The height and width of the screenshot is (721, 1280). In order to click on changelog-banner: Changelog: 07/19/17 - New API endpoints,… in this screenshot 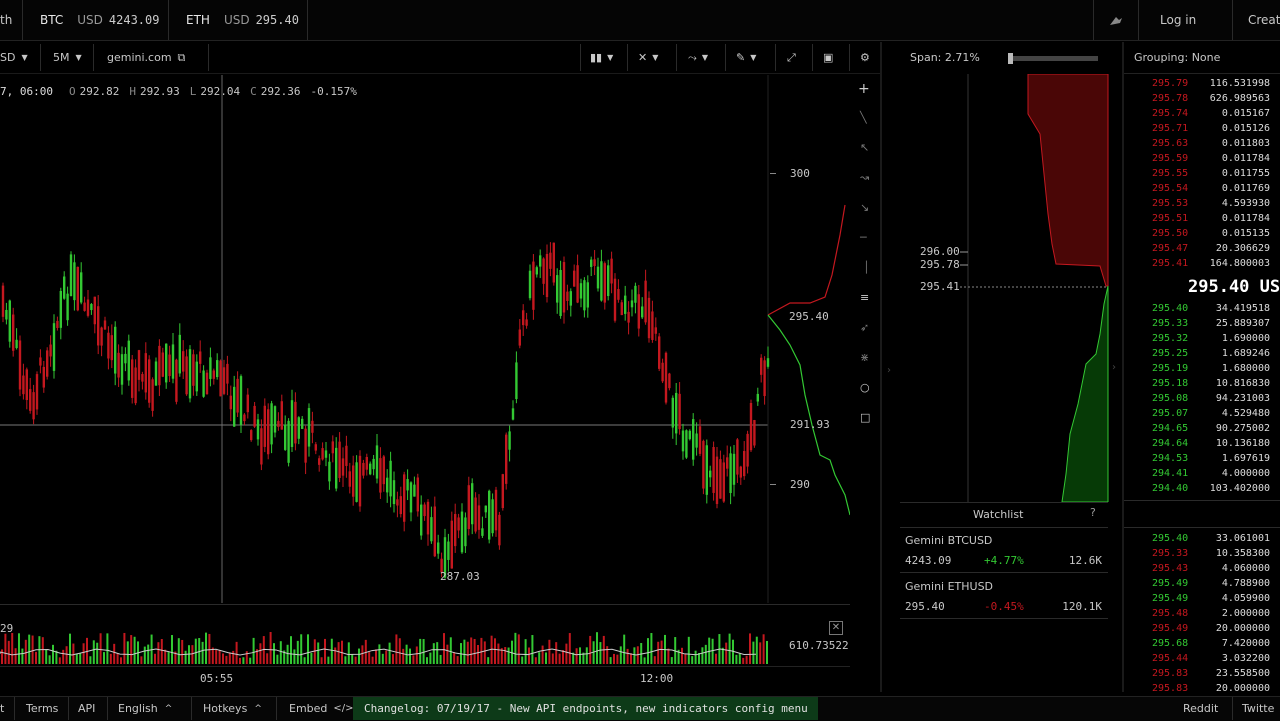, I will do `click(585, 708)`.